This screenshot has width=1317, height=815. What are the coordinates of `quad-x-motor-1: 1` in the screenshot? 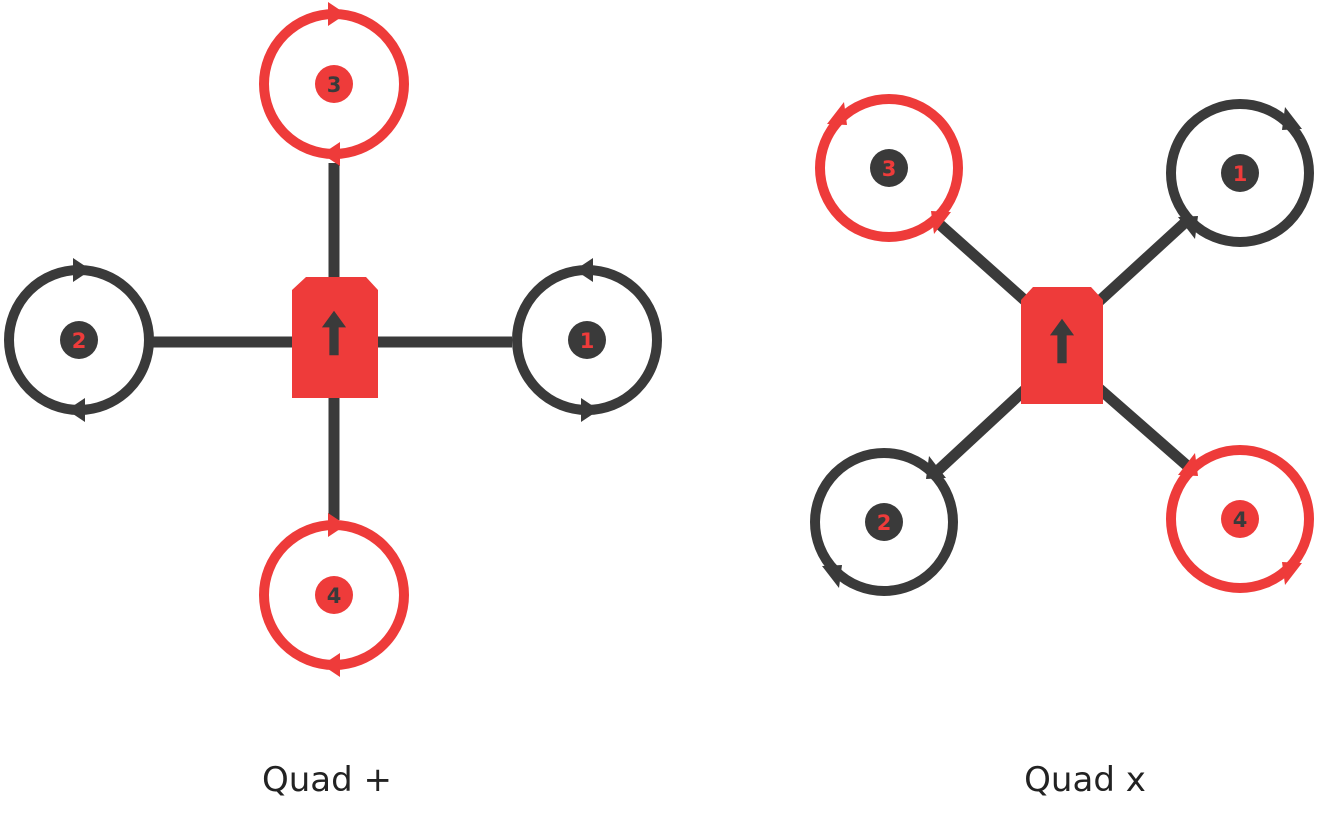 It's located at (1240, 173).